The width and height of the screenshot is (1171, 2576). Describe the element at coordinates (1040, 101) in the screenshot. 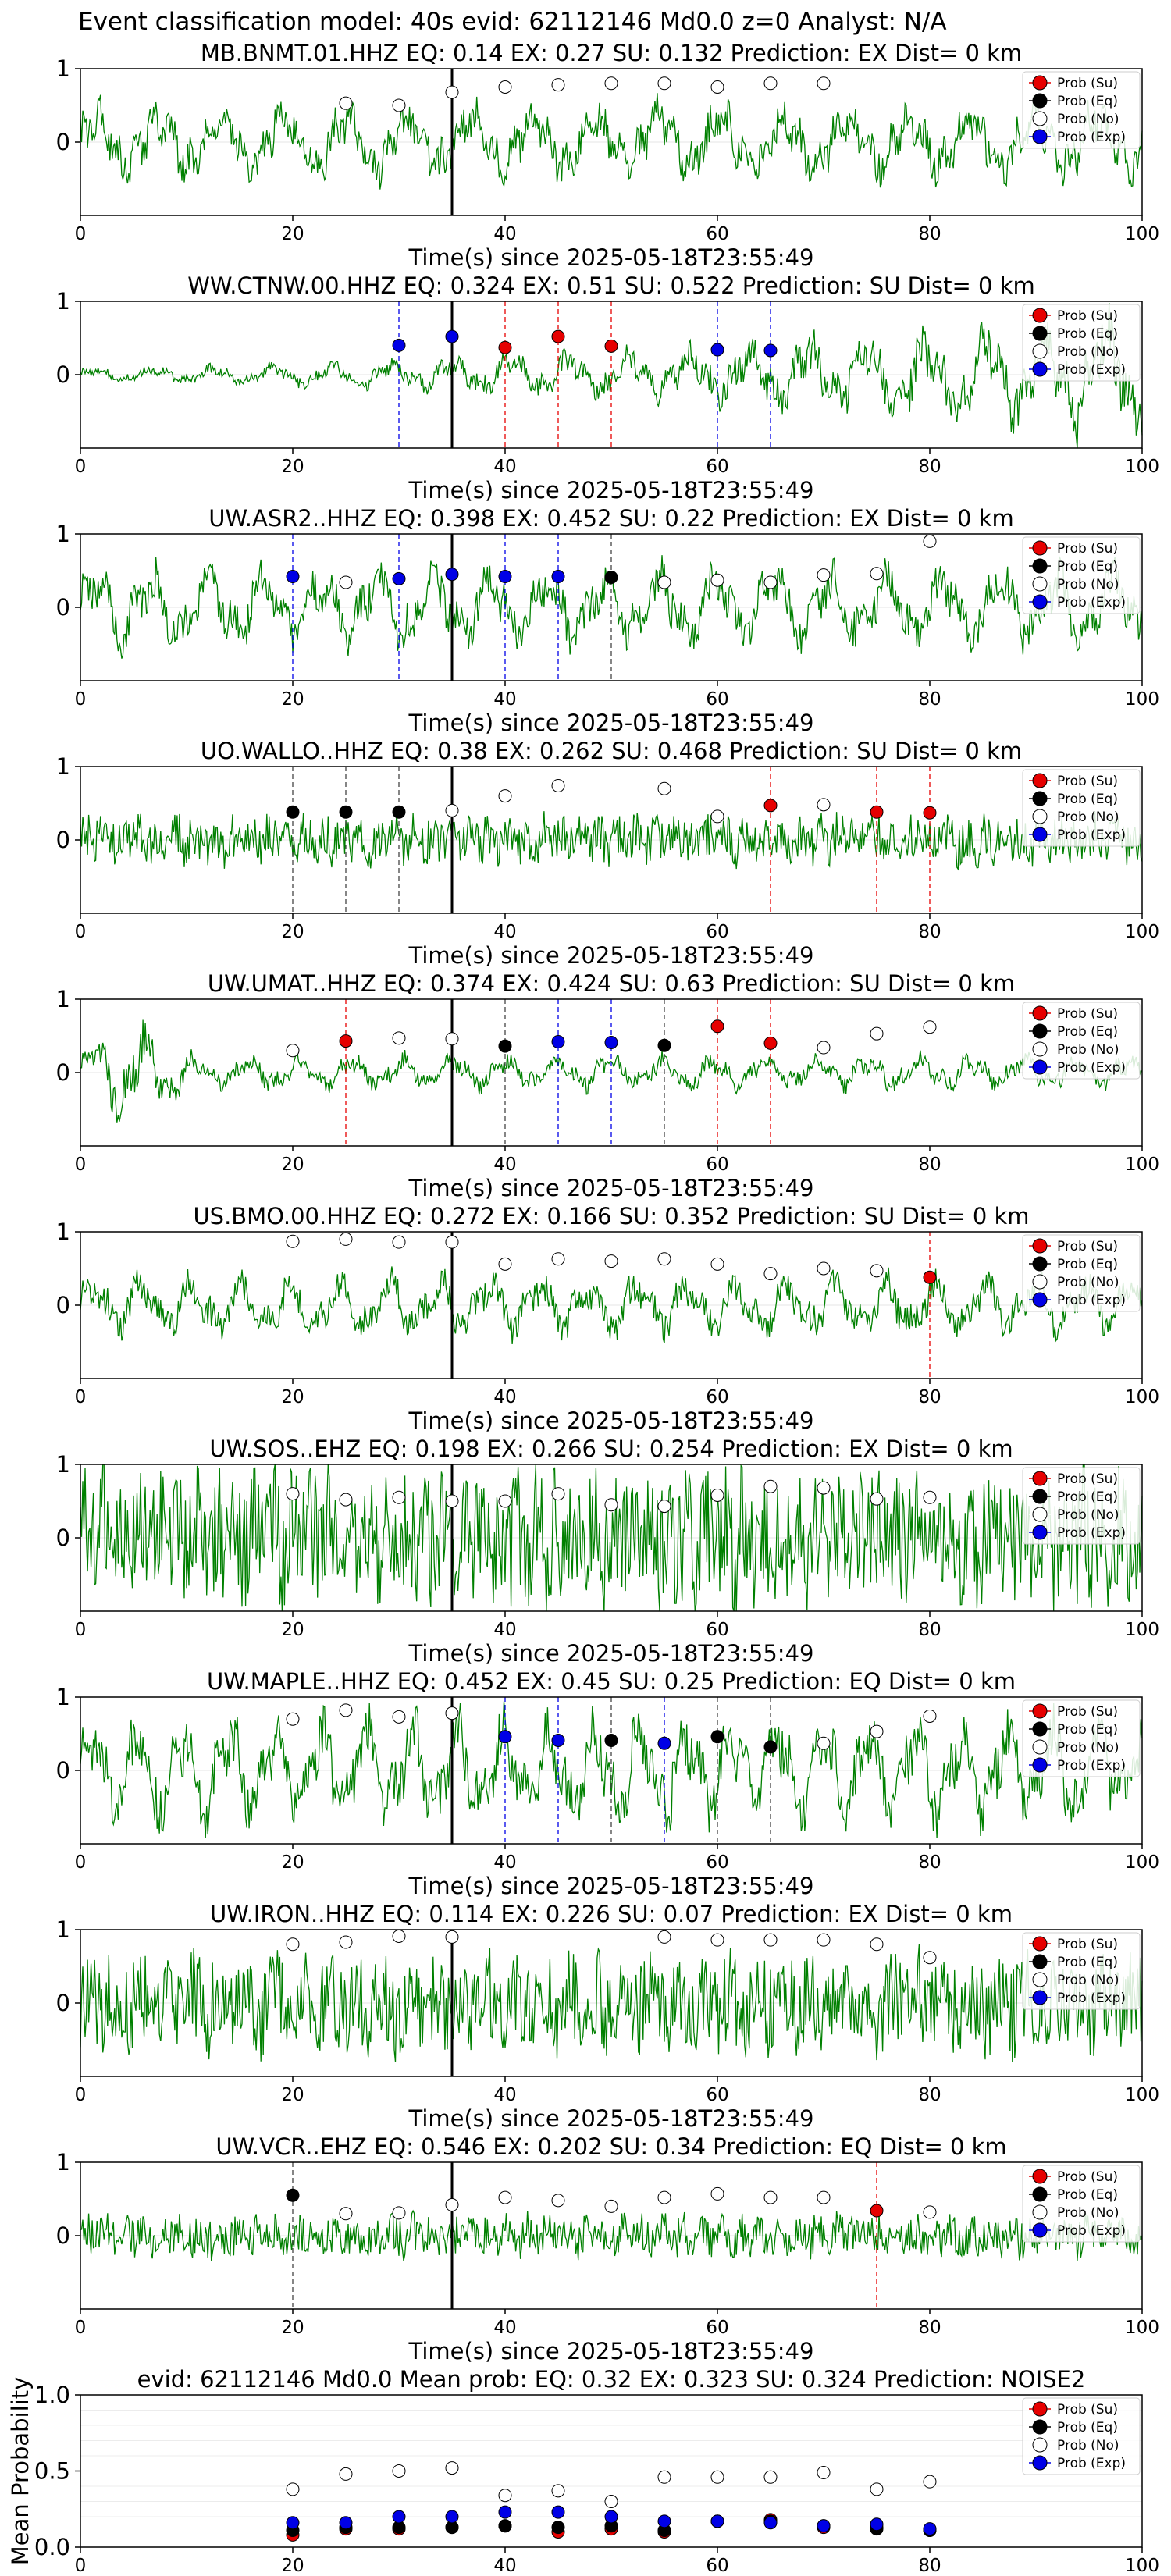

I see `legend-marker-eq` at that location.